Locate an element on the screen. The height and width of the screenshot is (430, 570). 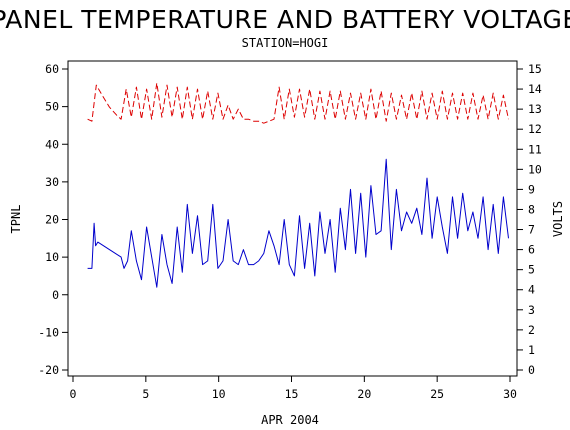
x-tick-label: 10 is located at coordinates (219, 394).